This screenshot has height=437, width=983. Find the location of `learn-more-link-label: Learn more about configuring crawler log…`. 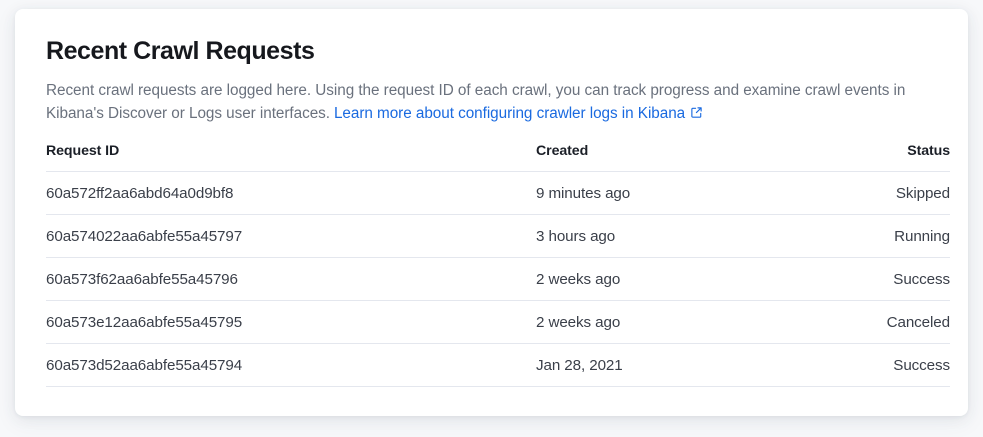

learn-more-link-label: Learn more about configuring crawler log… is located at coordinates (509, 113).